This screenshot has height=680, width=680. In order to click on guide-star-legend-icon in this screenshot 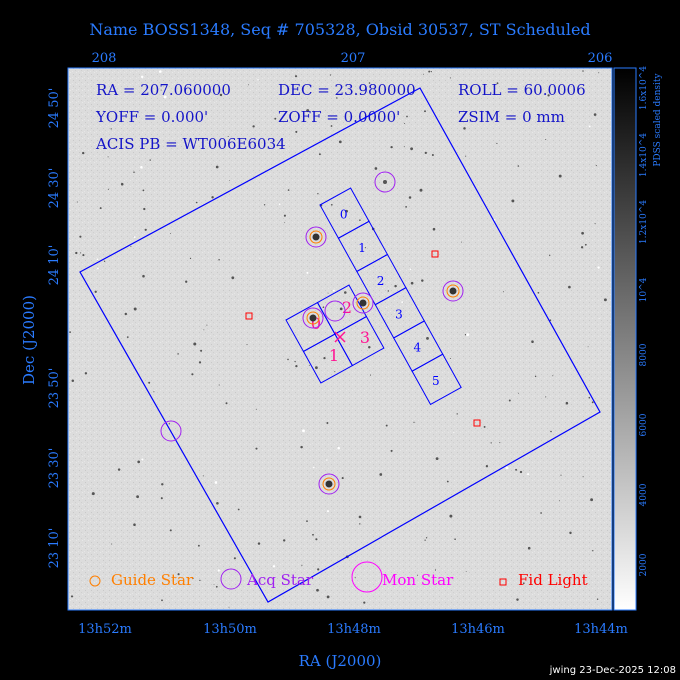, I will do `click(95, 581)`.